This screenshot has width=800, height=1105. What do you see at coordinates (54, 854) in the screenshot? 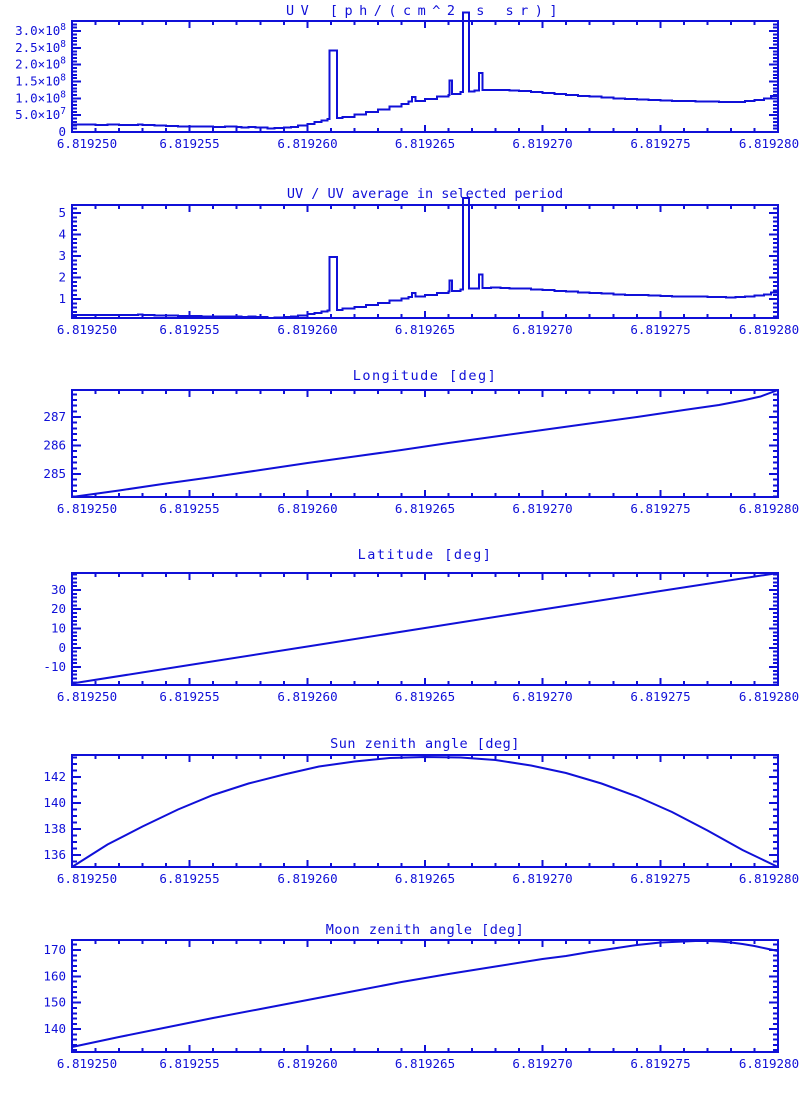
I see `y-tick-label: 136` at bounding box center [54, 854].